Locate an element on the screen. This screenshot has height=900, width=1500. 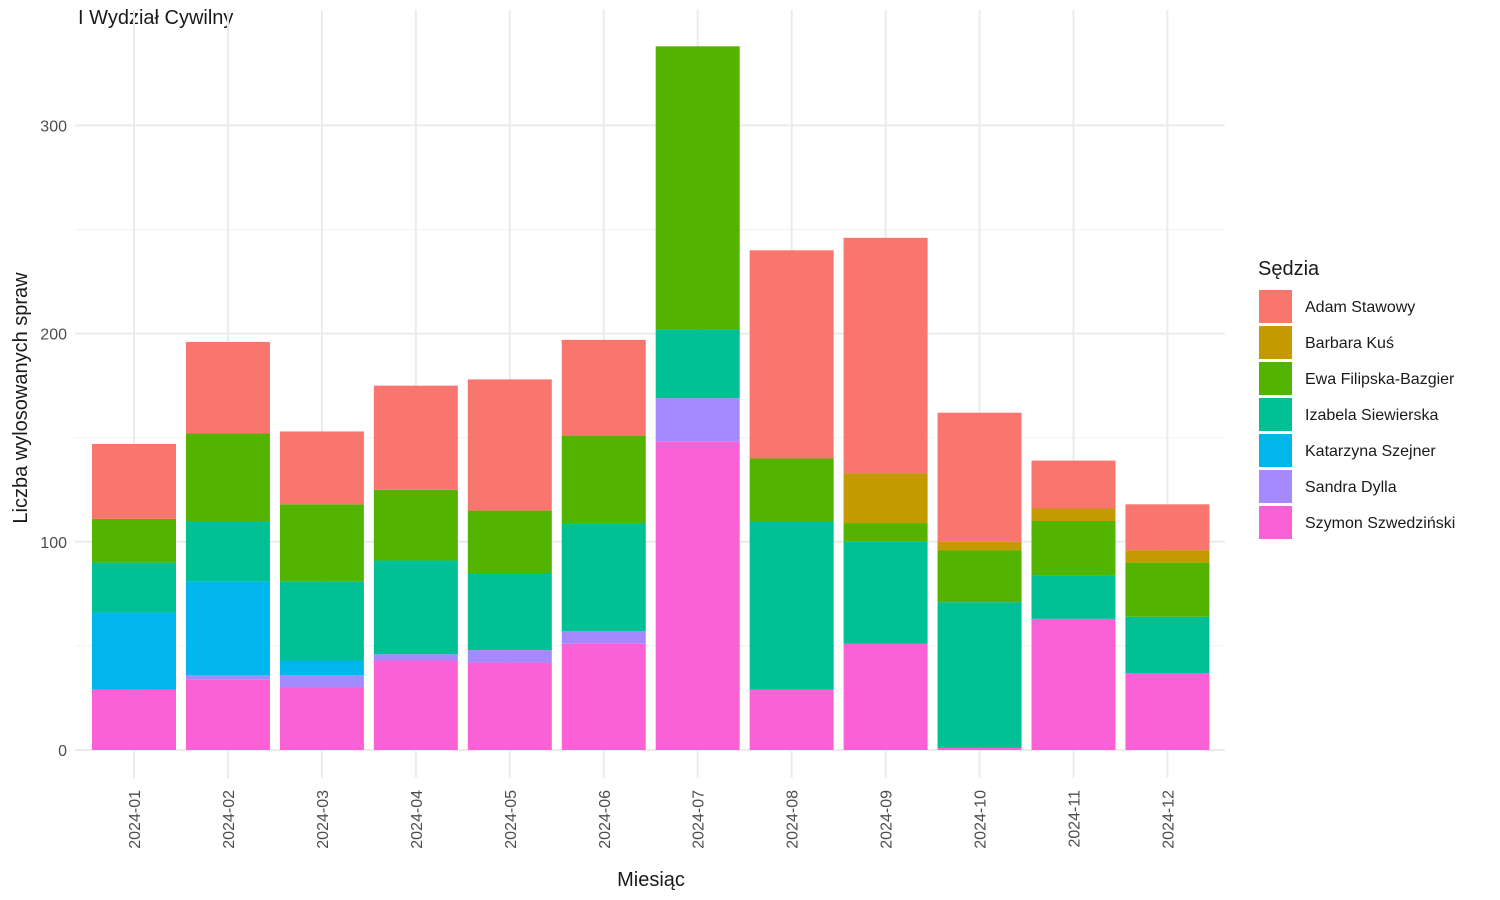
legend-label: Adam Stawowy is located at coordinates (1360, 307).